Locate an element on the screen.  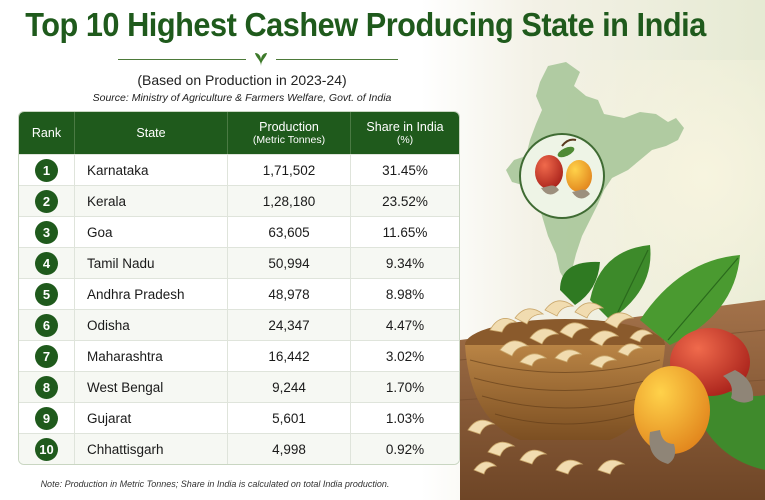
state-cell: Goa is located at coordinates (151, 232).